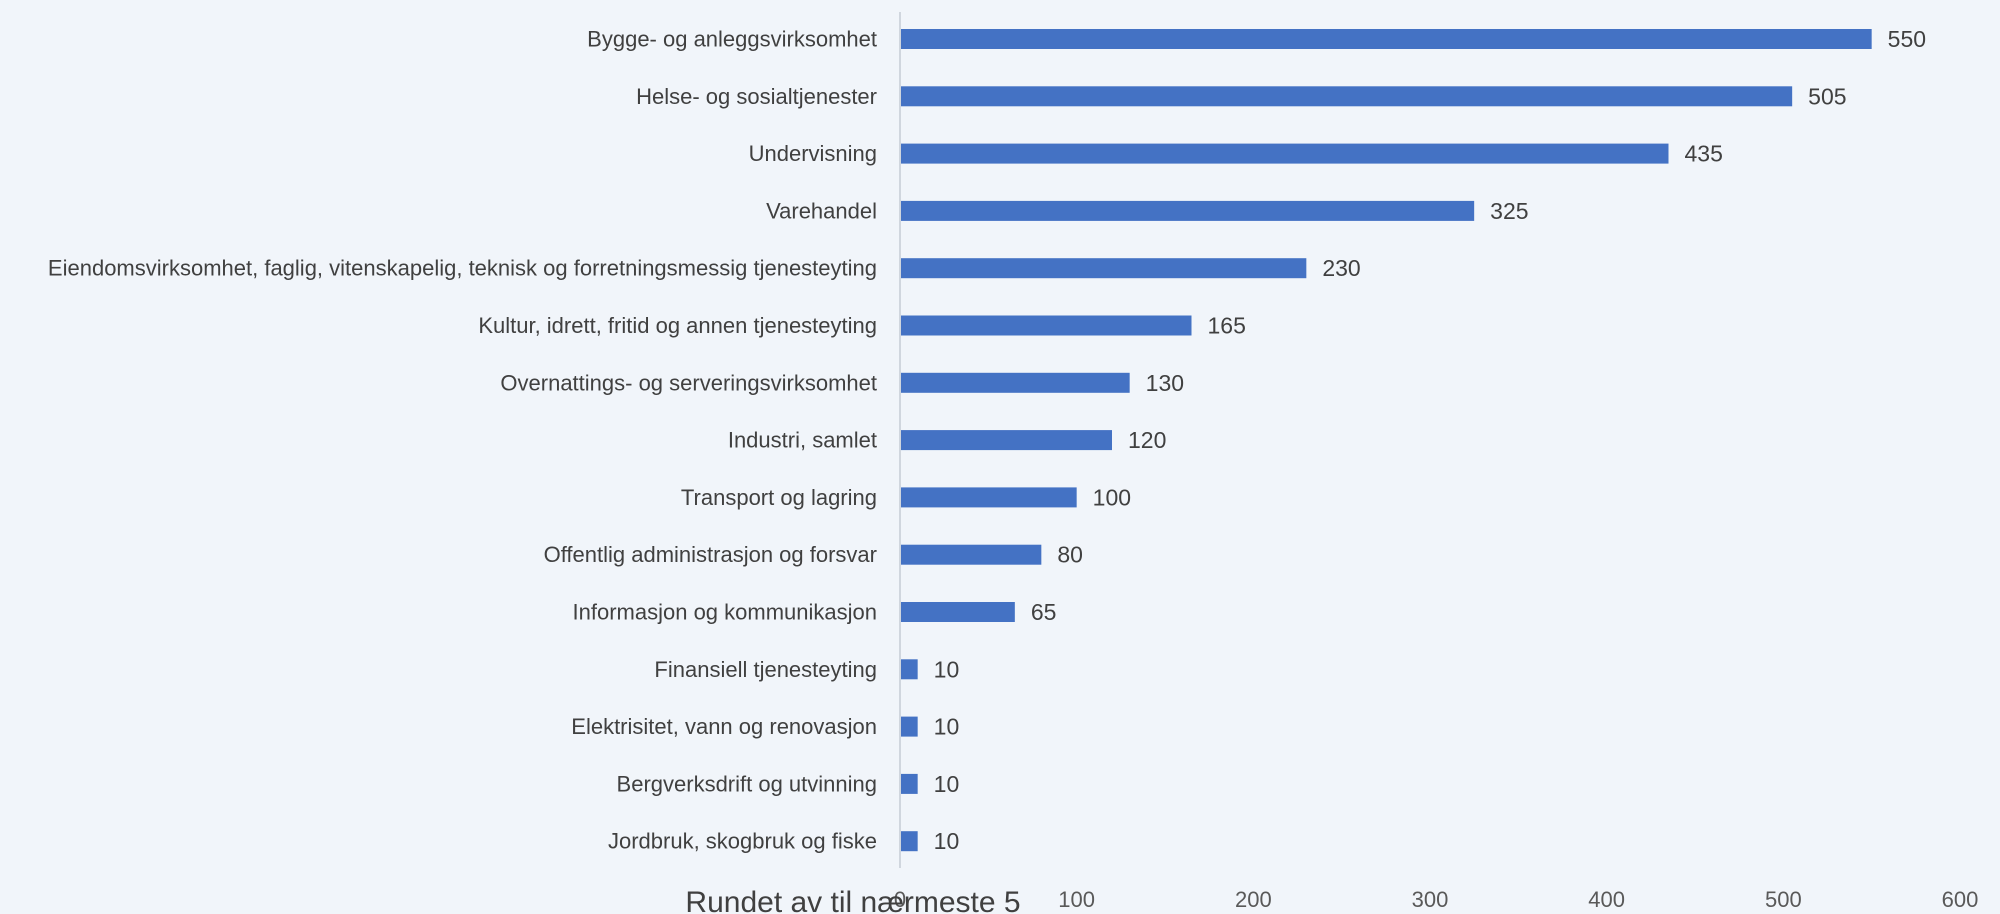 The width and height of the screenshot is (2000, 914). I want to click on category-label: Informasjon og kommunikasjon, so click(725, 612).